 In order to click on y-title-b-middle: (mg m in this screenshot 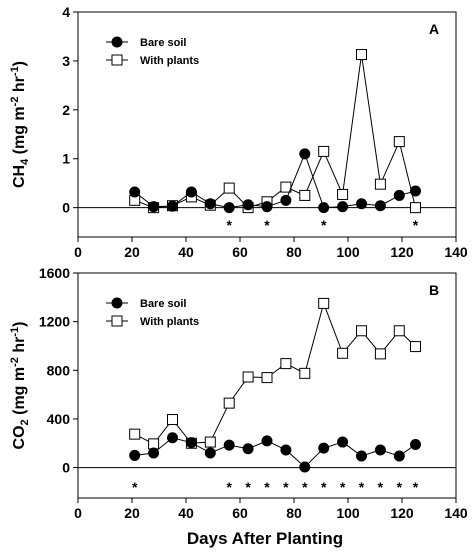, I will do `click(19, 393)`.